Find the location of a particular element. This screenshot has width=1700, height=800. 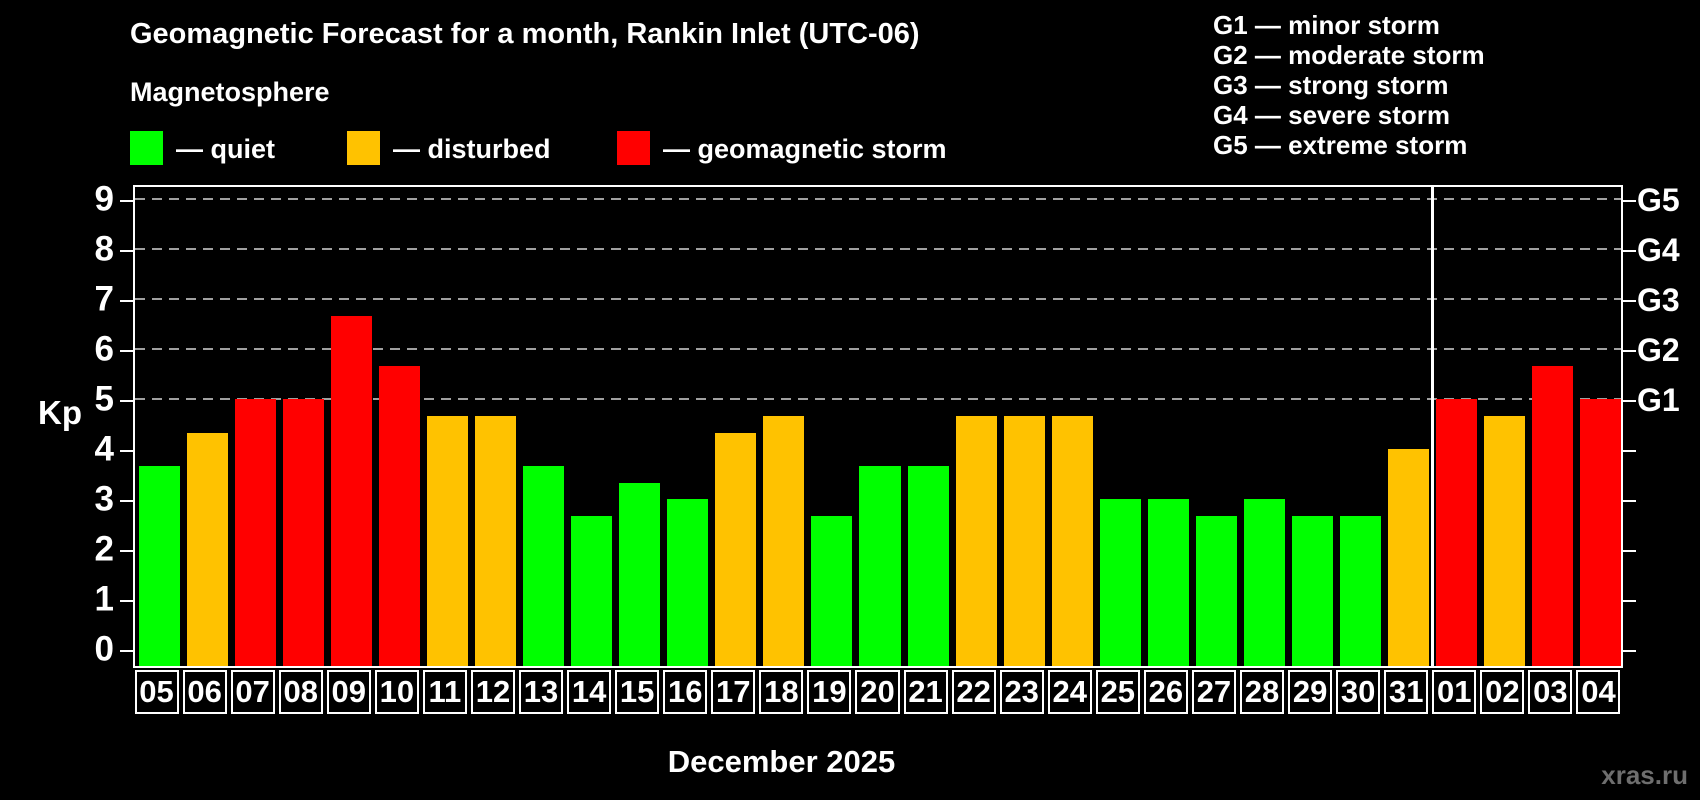

y-axis-title: Kp is located at coordinates (60, 412).